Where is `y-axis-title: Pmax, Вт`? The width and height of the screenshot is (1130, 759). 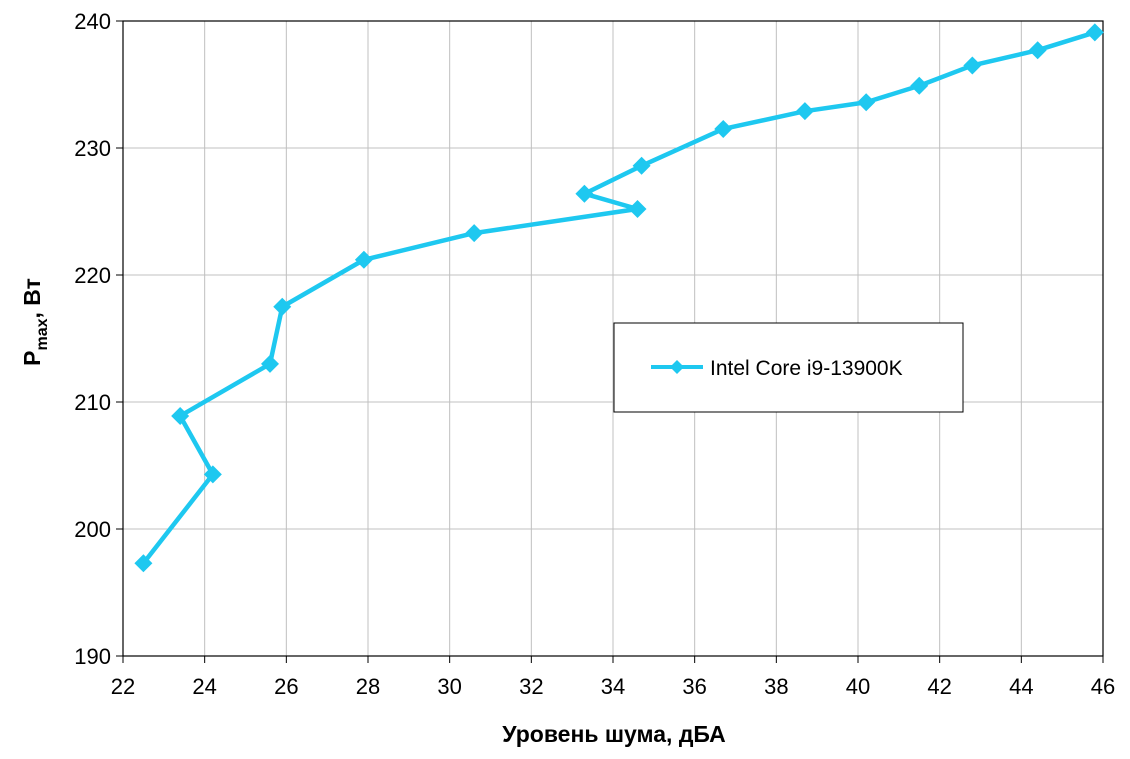
y-axis-title: Pmax, Вт is located at coordinates (35, 322).